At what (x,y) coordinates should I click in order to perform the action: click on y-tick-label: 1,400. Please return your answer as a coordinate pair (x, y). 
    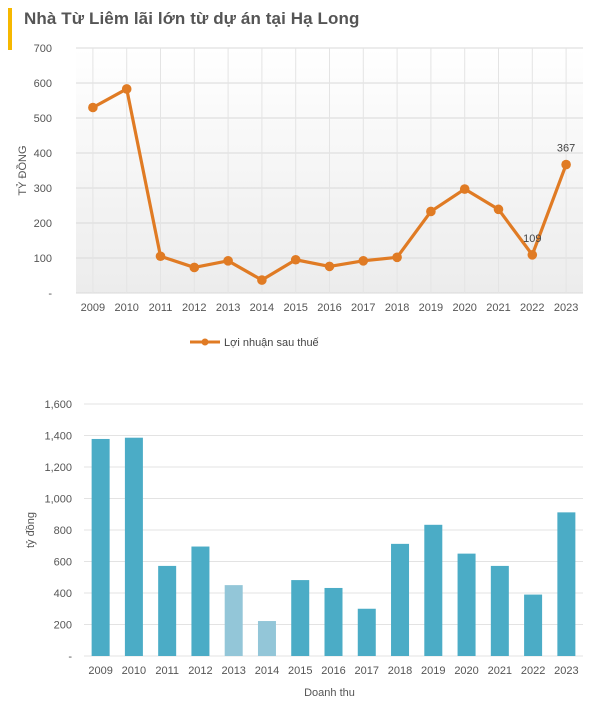
    Looking at the image, I should click on (58, 437).